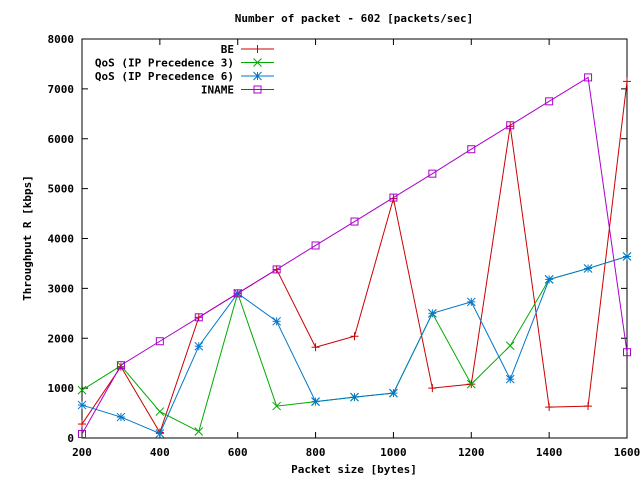 This screenshot has width=640, height=480. Describe the element at coordinates (61, 239) in the screenshot. I see `y-tick-label: 4000` at that location.